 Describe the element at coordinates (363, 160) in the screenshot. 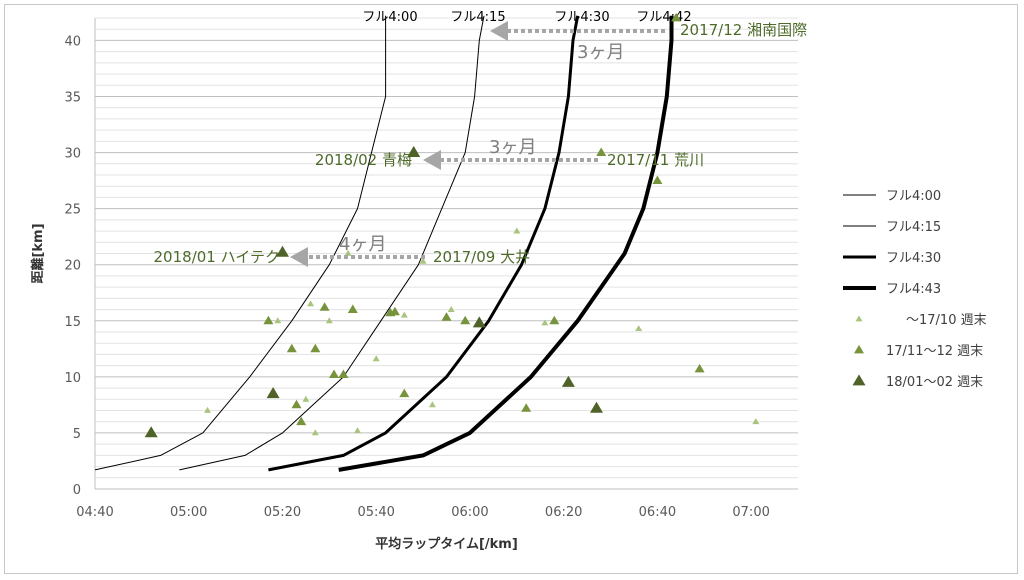

I see `annotation-label: 2018/02 青梅` at that location.